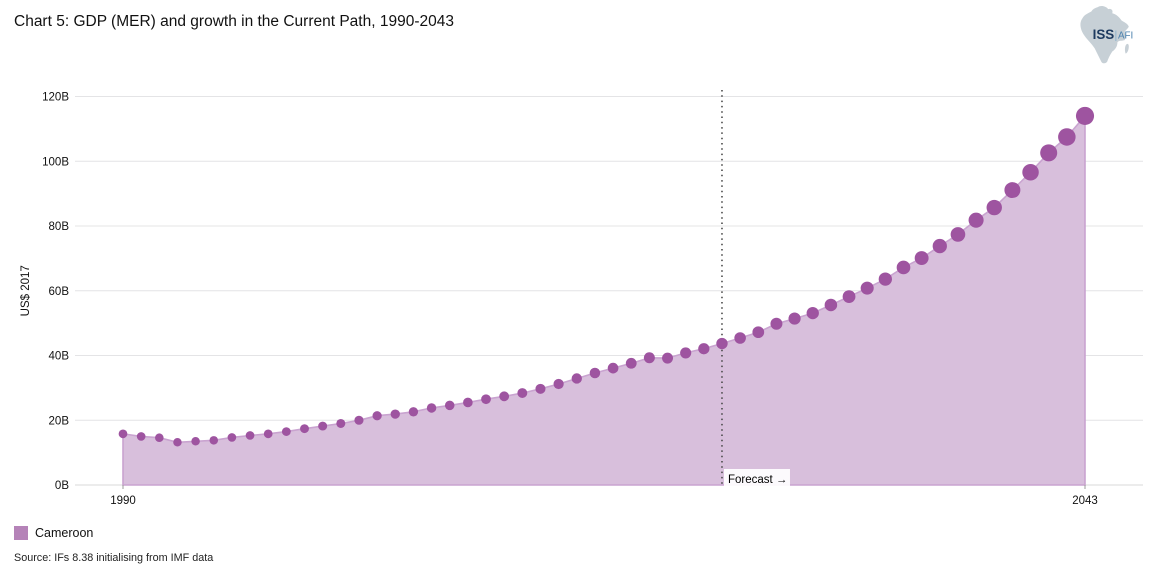 This screenshot has width=1154, height=583. I want to click on data-point-1991, so click(141, 436).